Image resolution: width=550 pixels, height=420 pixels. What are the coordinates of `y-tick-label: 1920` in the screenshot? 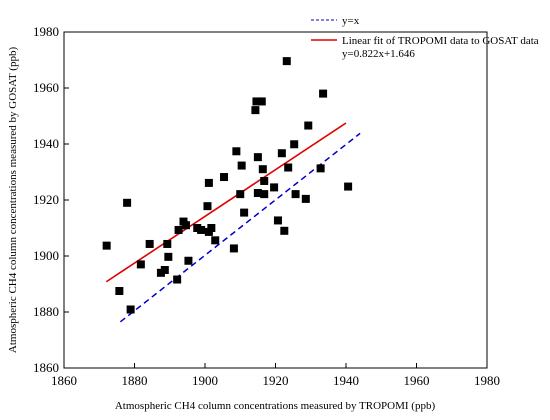 It's located at (46, 199).